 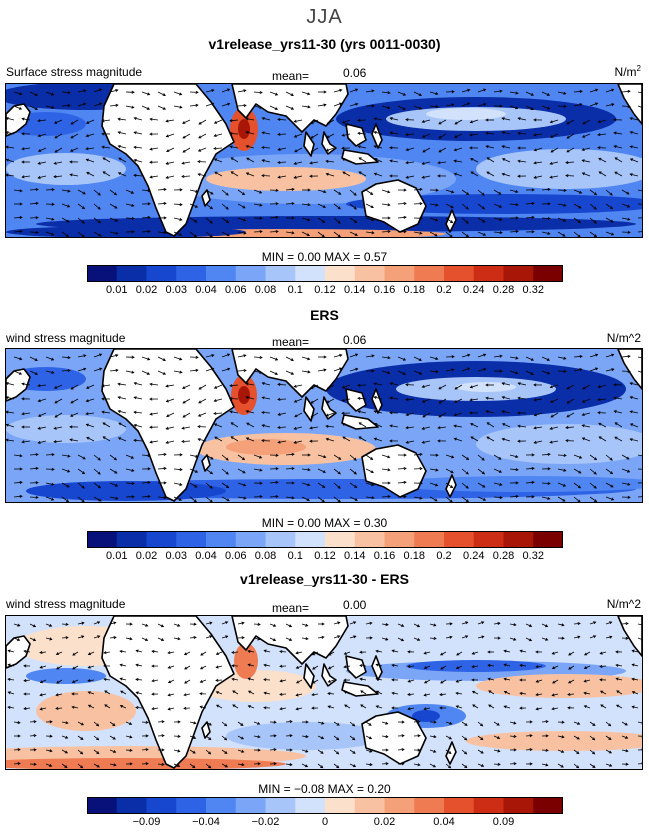 What do you see at coordinates (266, 447) in the screenshot?
I see `field-contour` at bounding box center [266, 447].